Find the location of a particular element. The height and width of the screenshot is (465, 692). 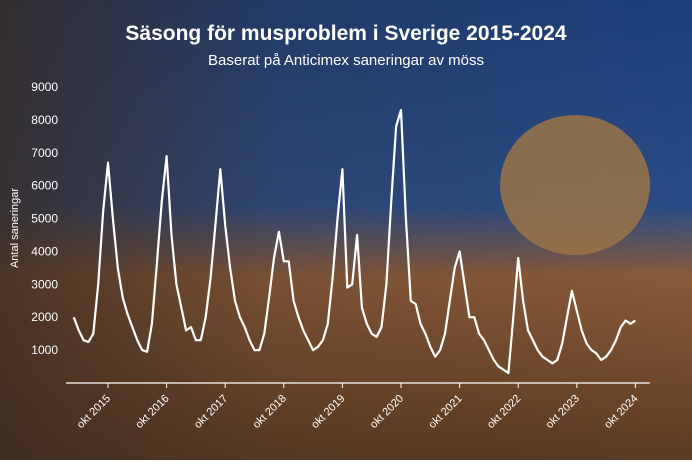

y-tick-label: 3000 is located at coordinates (44, 284).